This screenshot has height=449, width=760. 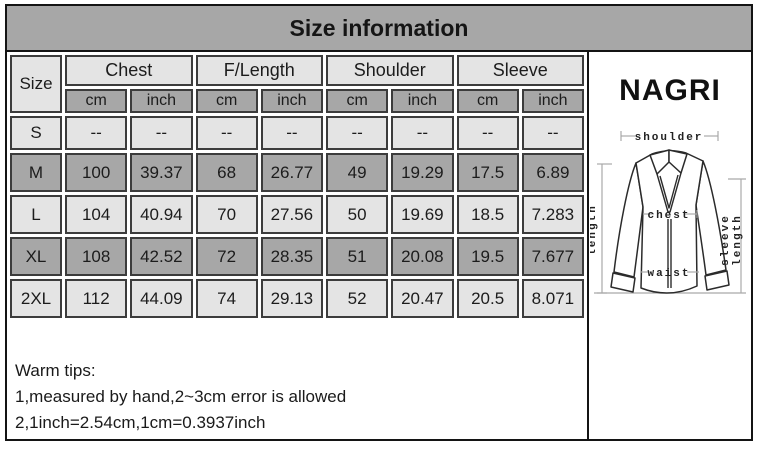 I want to click on table-cell: 18.5, so click(x=487, y=214).